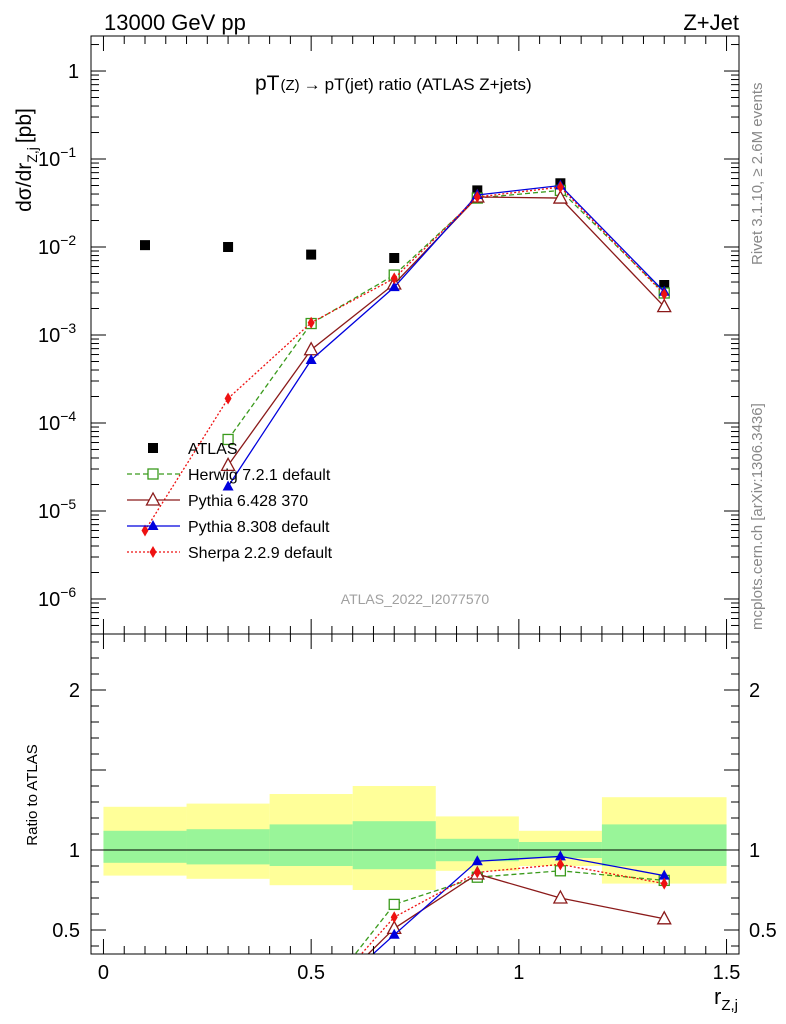  I want to click on ratio-series-sherpa-2-2-9-default, so click(514, 906).